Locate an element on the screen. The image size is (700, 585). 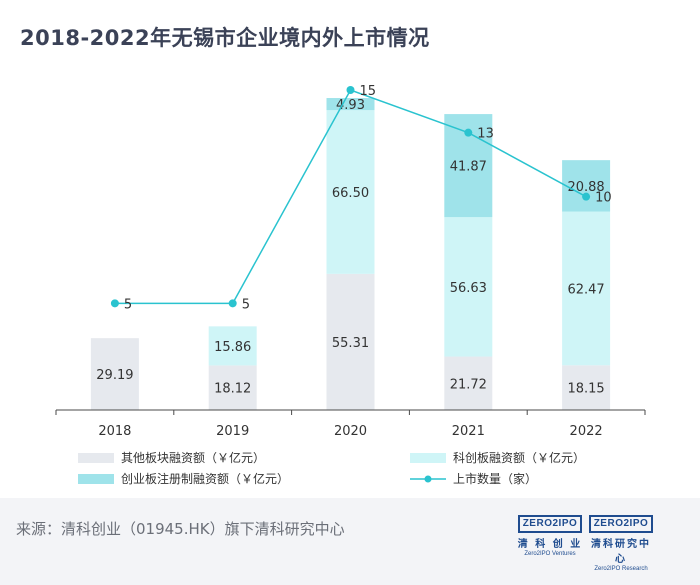
bar-chinext-2020 is located at coordinates (350, 104).